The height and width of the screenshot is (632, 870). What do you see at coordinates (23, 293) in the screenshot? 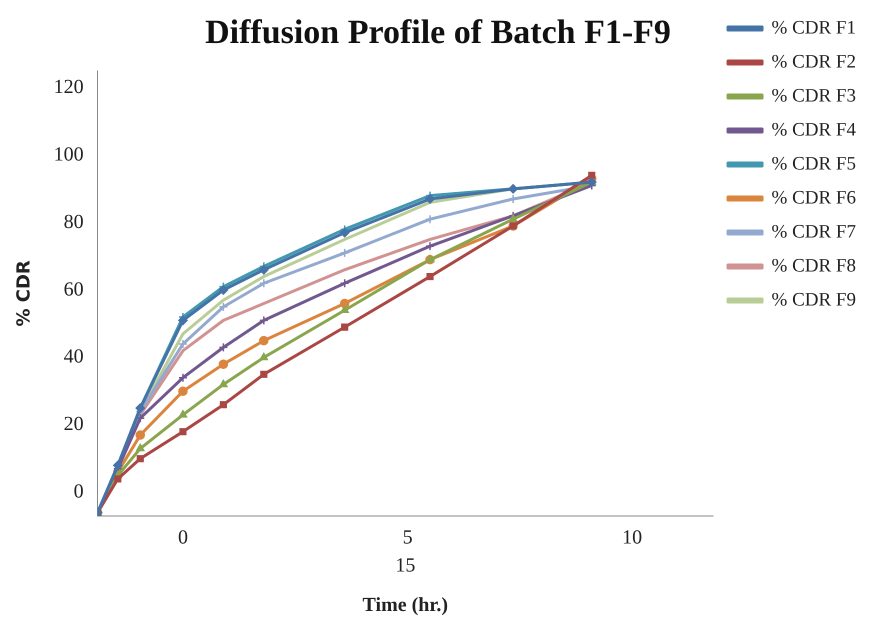
I see `y-axis-title: % CDR` at bounding box center [23, 293].